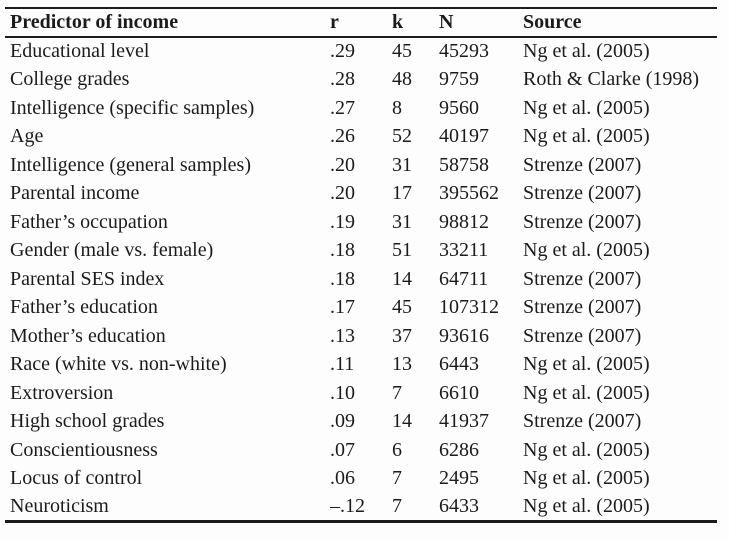 This screenshot has width=729, height=539. I want to click on cell-r: .27, so click(342, 107).